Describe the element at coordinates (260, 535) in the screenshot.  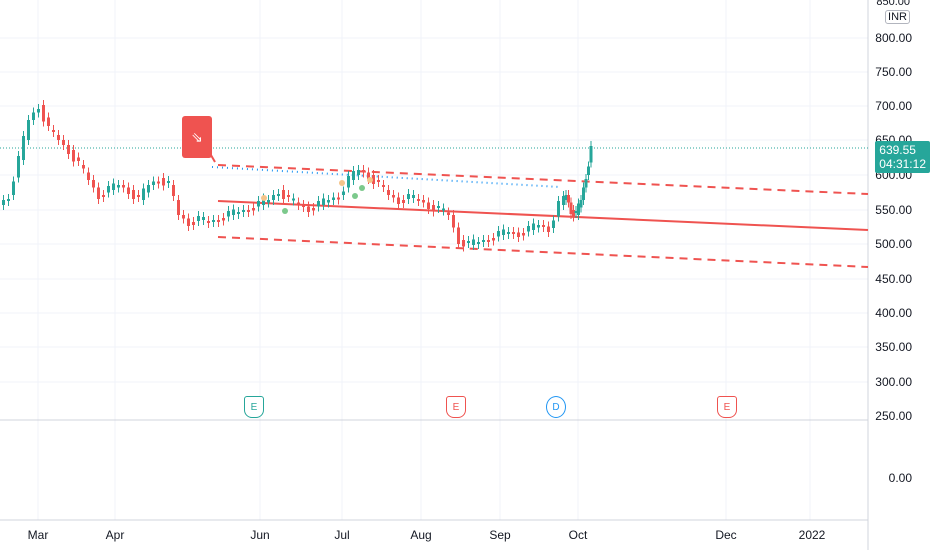
I see `time-axis-label: Jun` at that location.